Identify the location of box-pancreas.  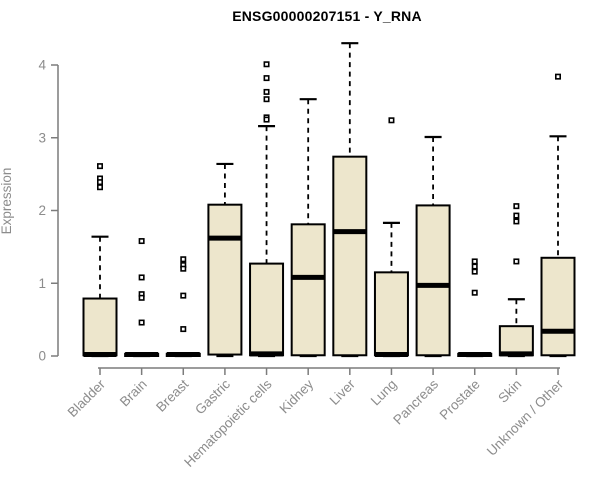
(433, 246).